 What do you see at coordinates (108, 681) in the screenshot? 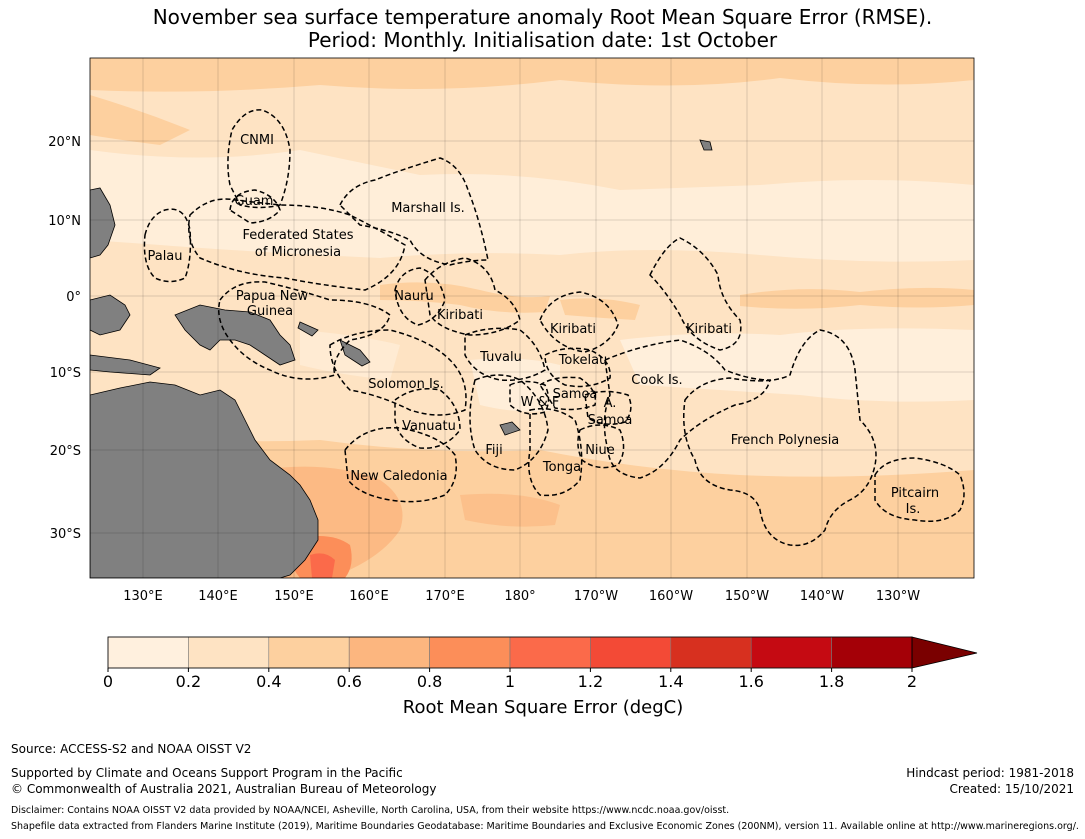
I see `colorbar-tick-label: 0` at bounding box center [108, 681].